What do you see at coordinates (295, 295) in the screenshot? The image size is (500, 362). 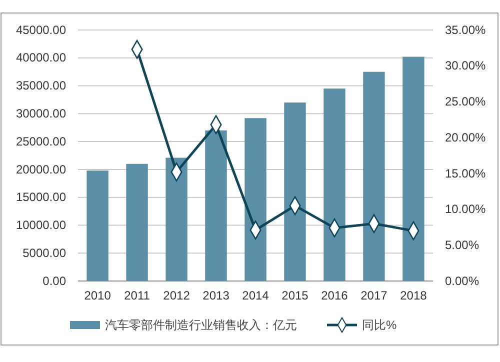 I see `x-tick-label: 2015` at bounding box center [295, 295].